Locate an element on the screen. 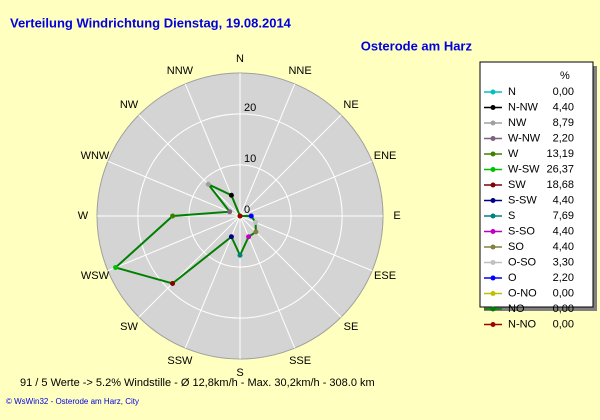  legend-label: NO is located at coordinates (516, 309).